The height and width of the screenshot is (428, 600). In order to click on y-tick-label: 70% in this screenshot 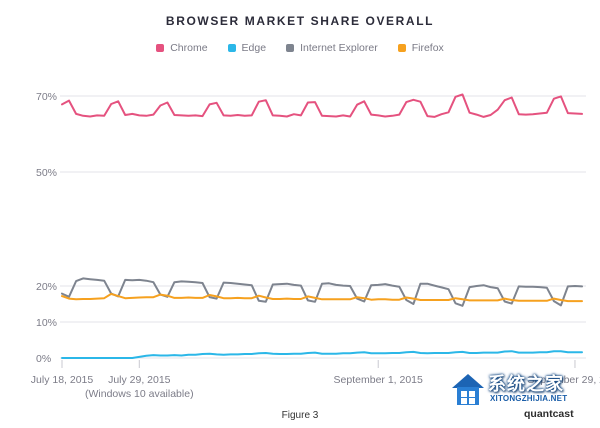, I will do `click(46, 97)`.